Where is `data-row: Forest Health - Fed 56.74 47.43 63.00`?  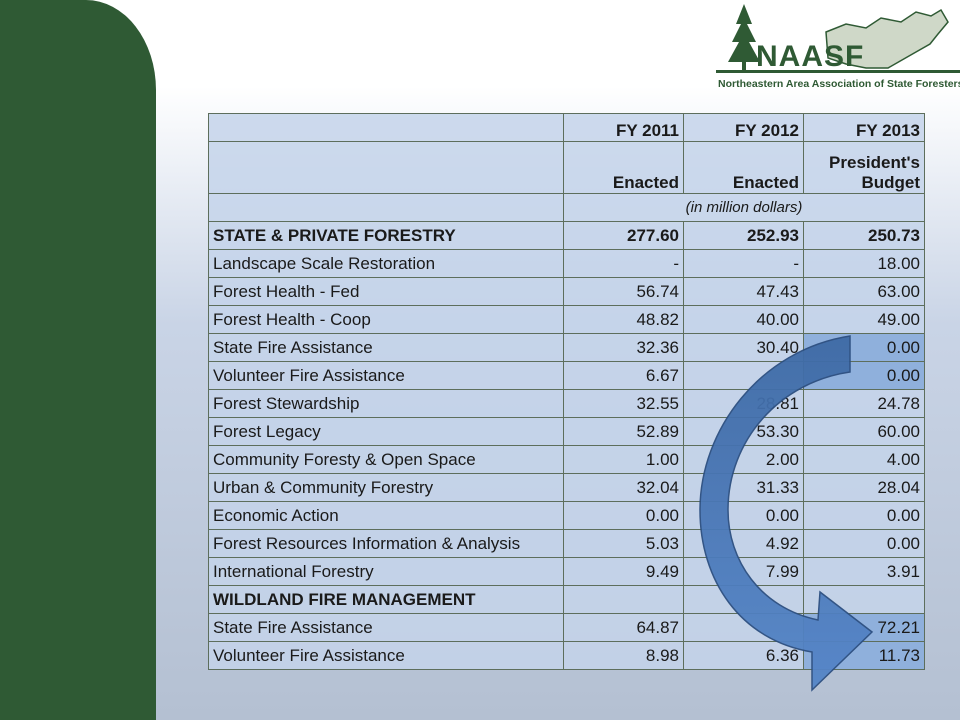 data-row: Forest Health - Fed 56.74 47.43 63.00 is located at coordinates (566, 291).